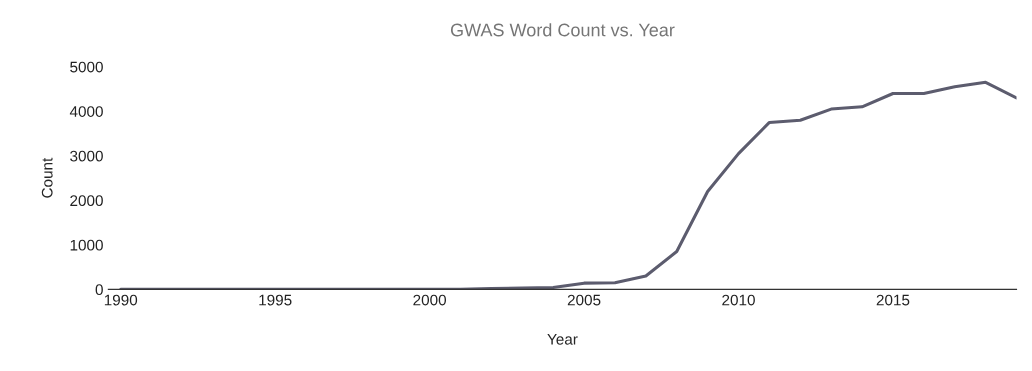 This screenshot has height=371, width=1032. I want to click on x-tick-label: 1990, so click(121, 300).